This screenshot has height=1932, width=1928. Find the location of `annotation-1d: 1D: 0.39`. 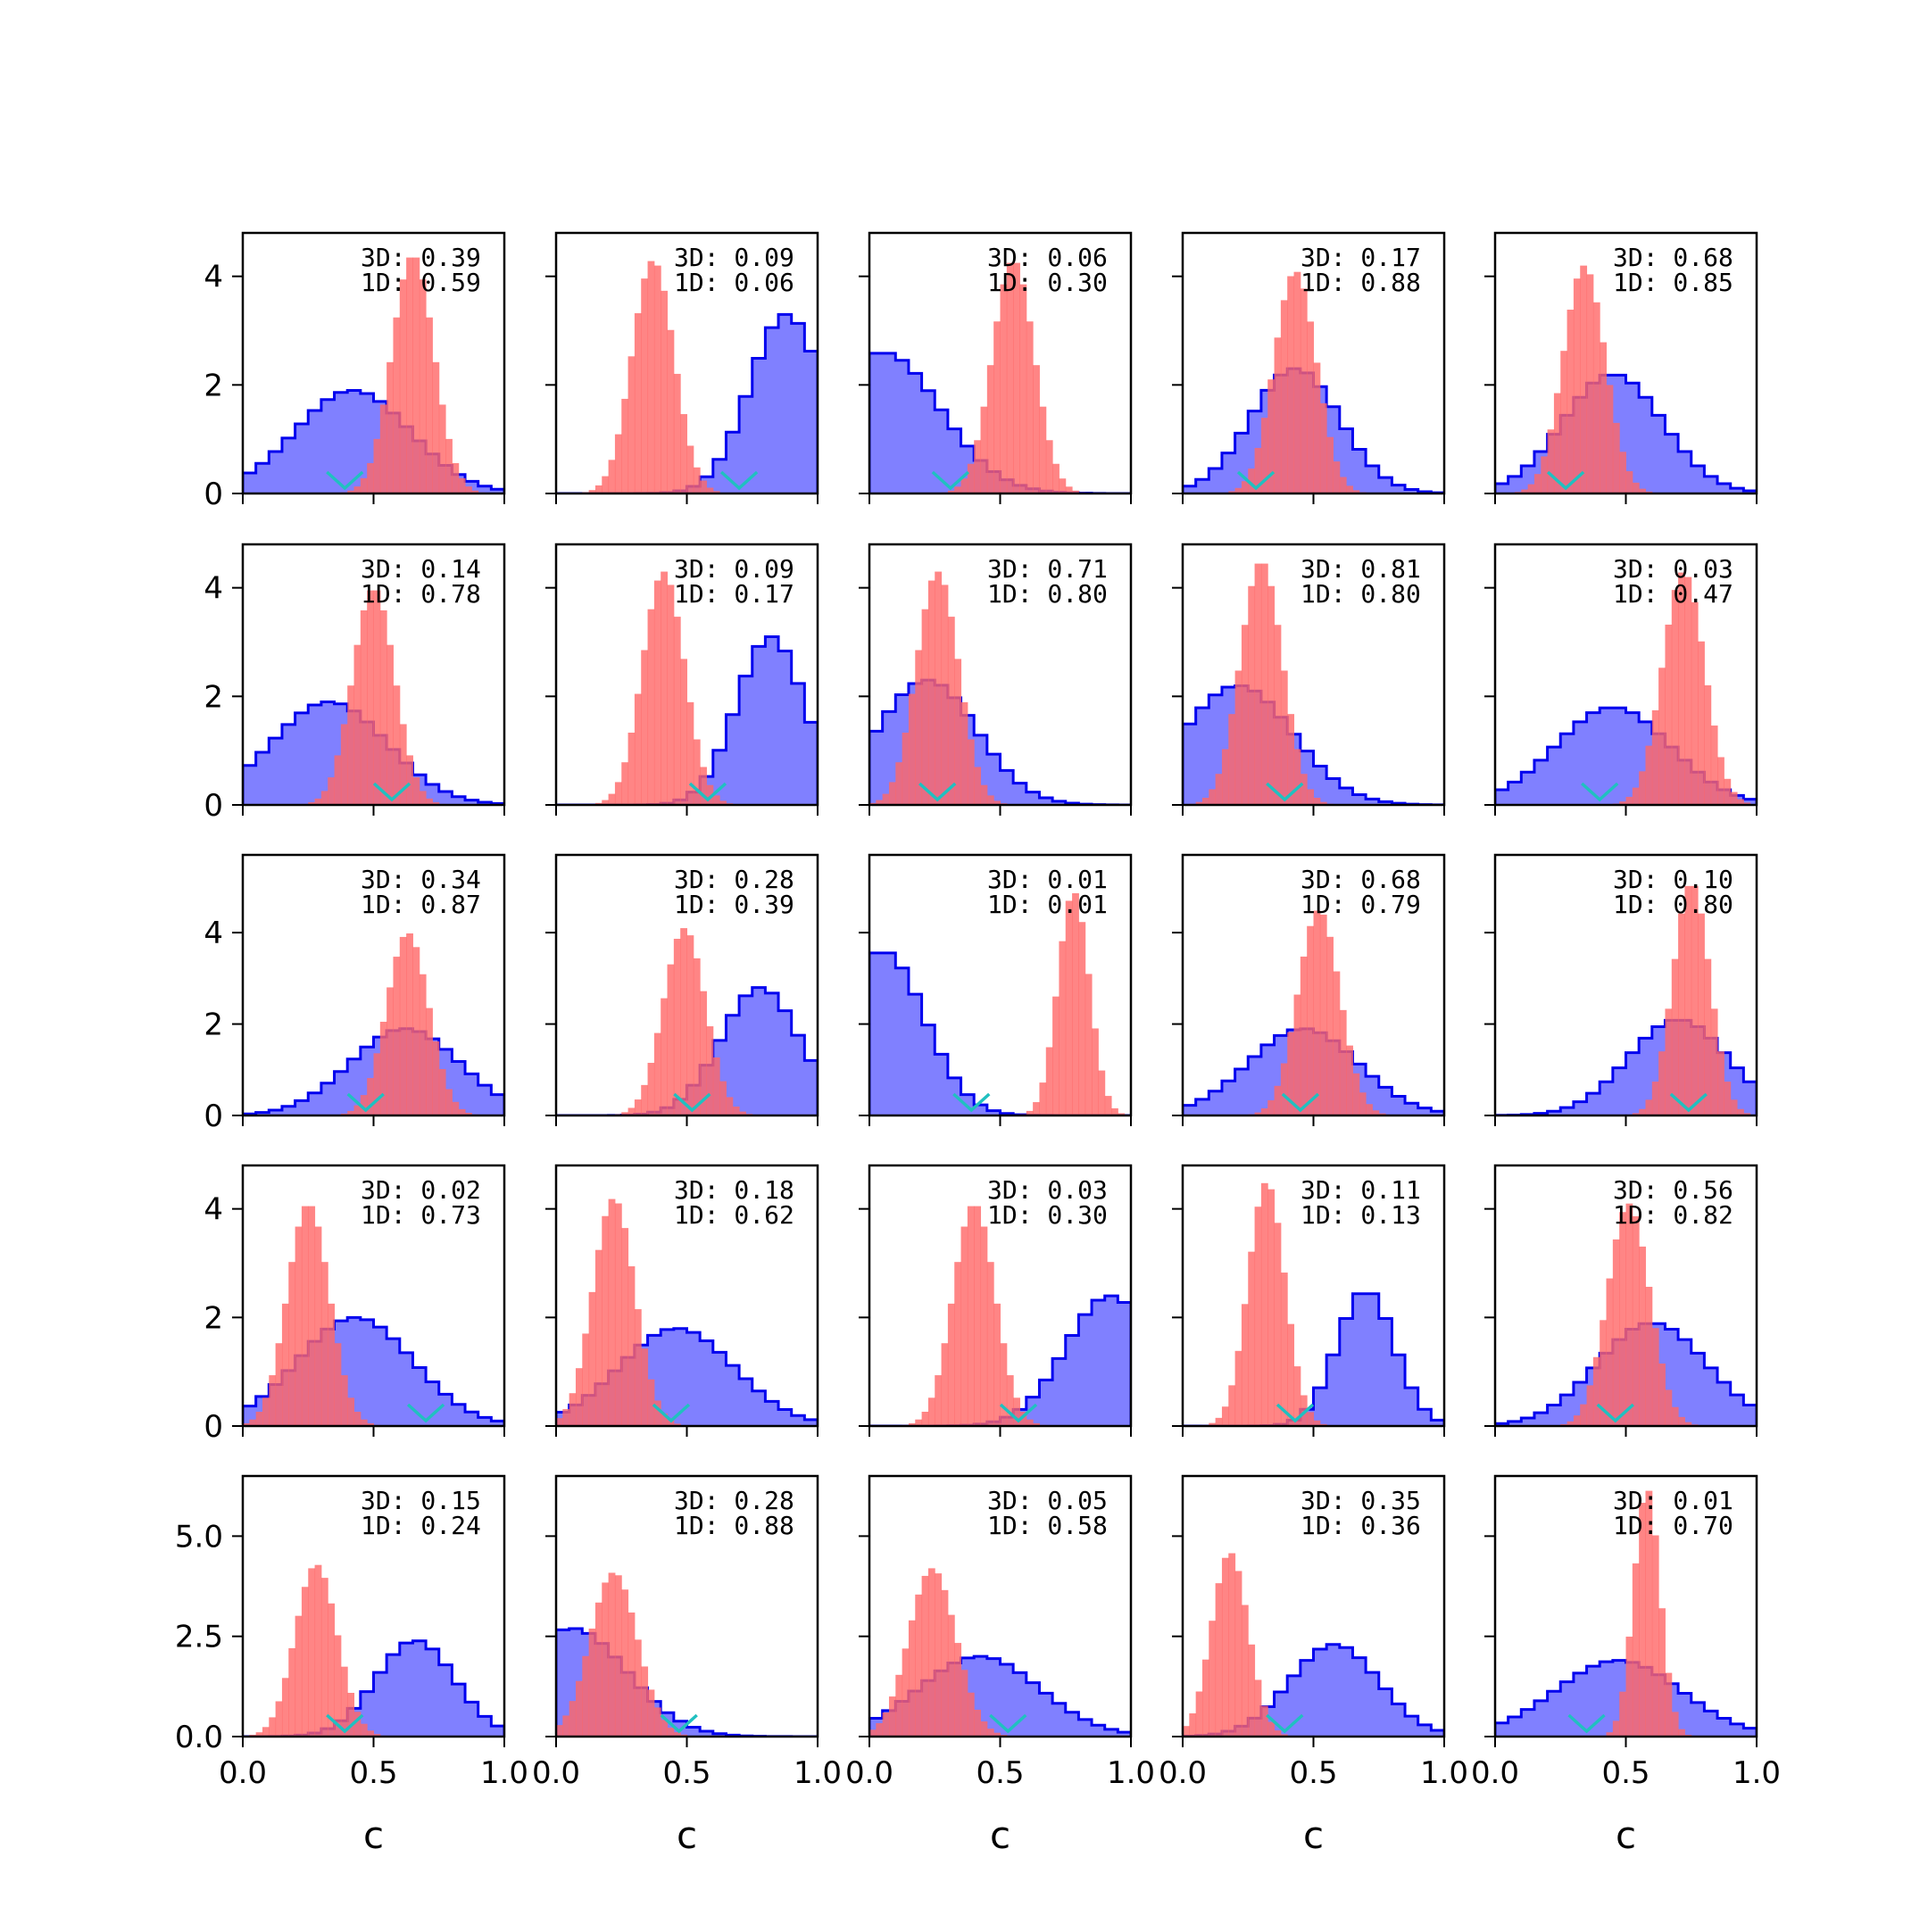

annotation-1d: 1D: 0.39 is located at coordinates (734, 904).